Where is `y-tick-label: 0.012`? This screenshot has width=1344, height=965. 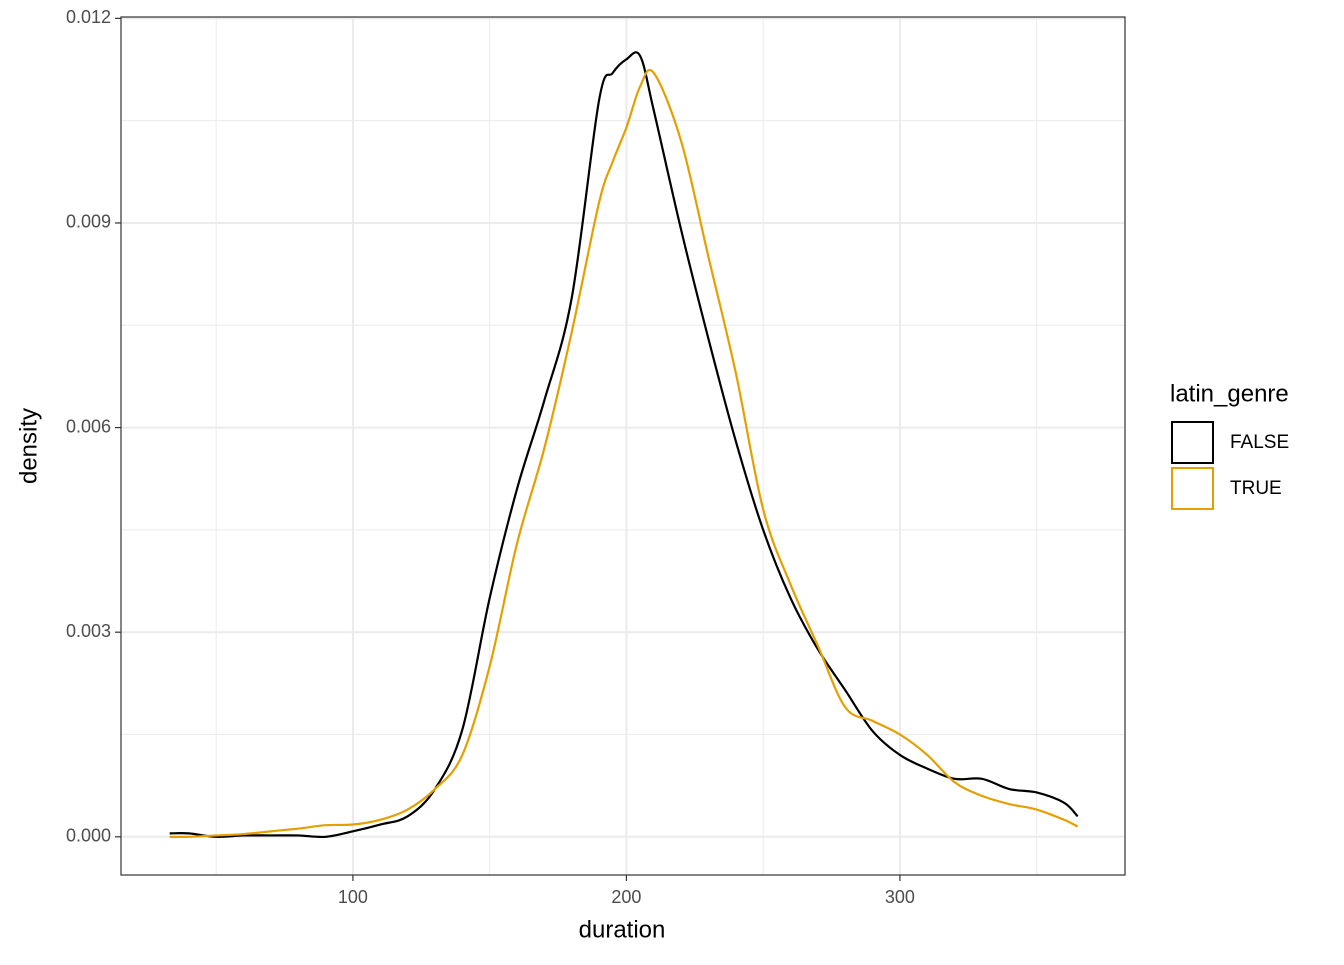
y-tick-label: 0.012 is located at coordinates (88, 17).